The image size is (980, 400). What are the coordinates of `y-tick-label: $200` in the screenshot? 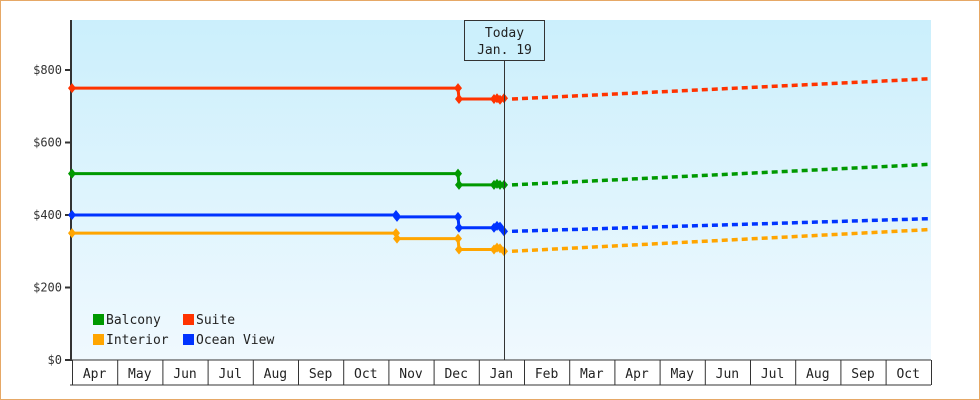 It's located at (47, 288).